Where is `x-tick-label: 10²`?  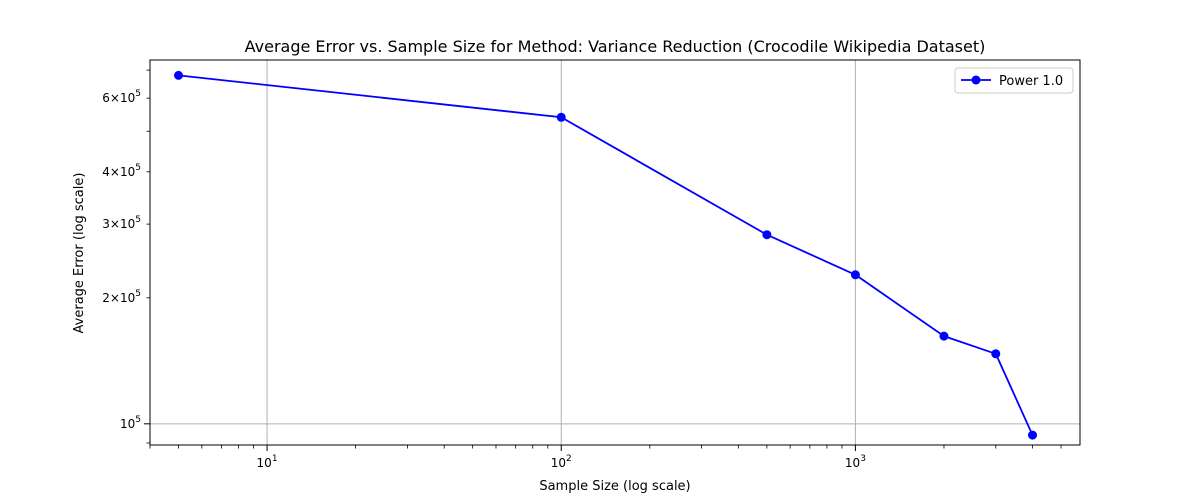 x-tick-label: 10² is located at coordinates (561, 462).